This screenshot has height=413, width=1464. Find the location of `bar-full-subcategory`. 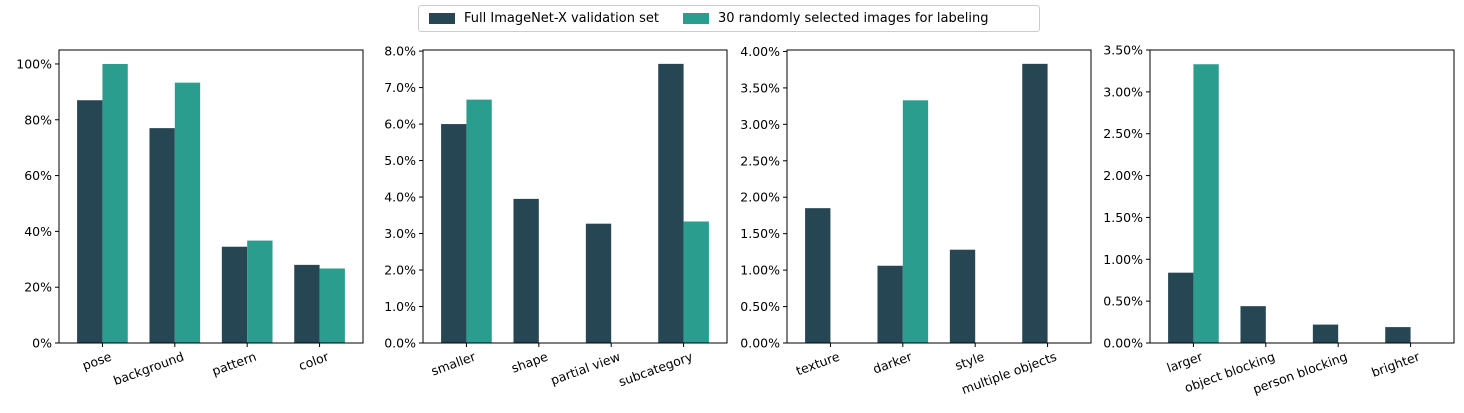

bar-full-subcategory is located at coordinates (671, 203).